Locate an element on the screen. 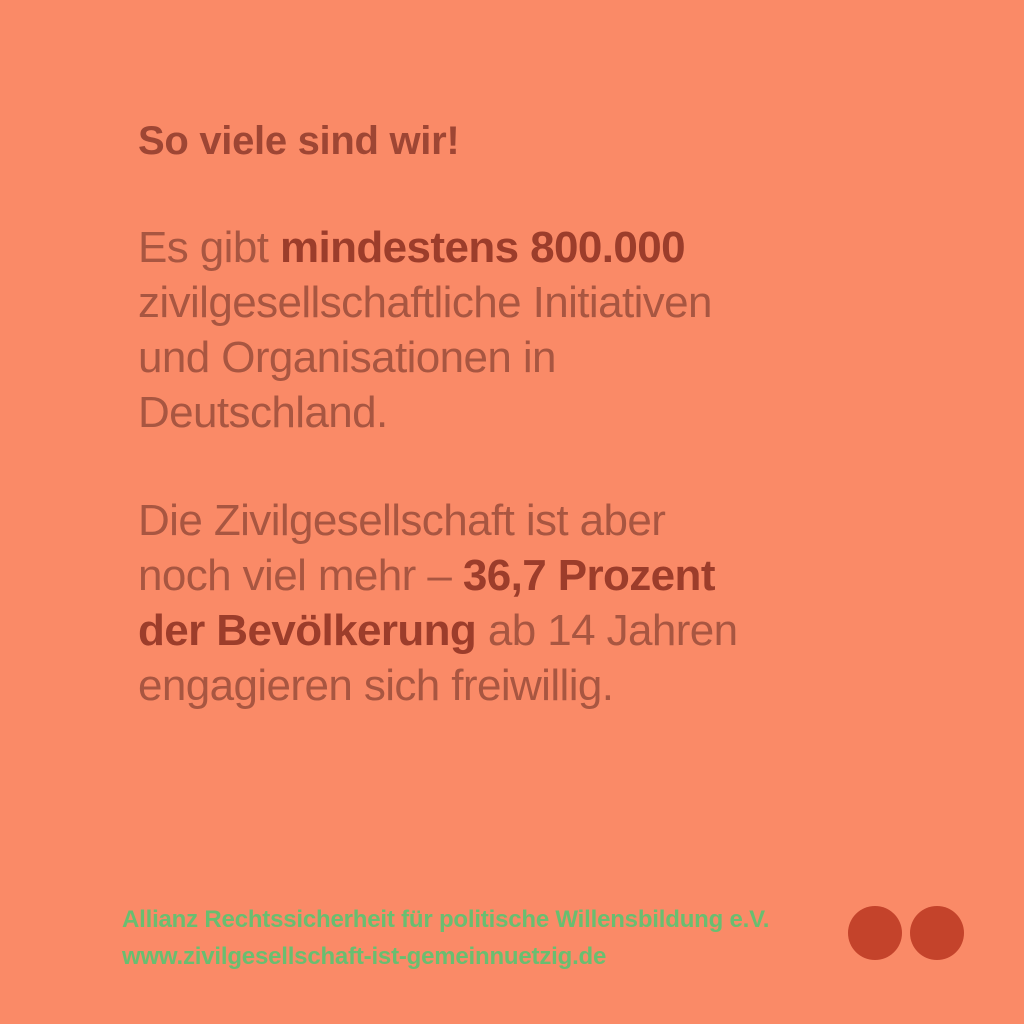  body-line: engagieren sich freiwillig. is located at coordinates (568, 685).